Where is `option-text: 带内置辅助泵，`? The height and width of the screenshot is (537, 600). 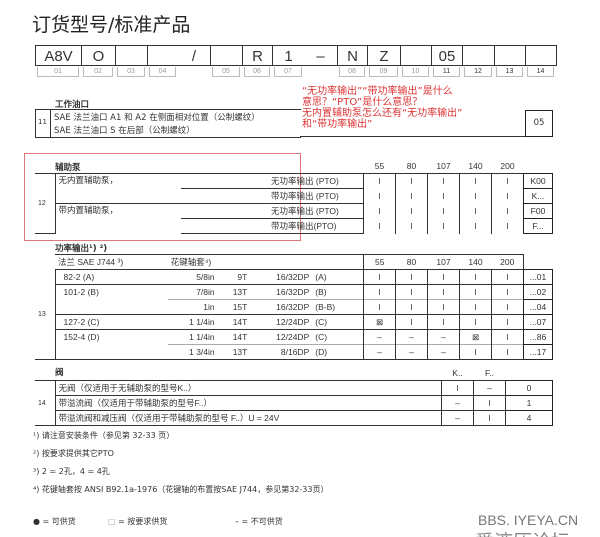 option-text: 带内置辅助泵， is located at coordinates (88, 210).